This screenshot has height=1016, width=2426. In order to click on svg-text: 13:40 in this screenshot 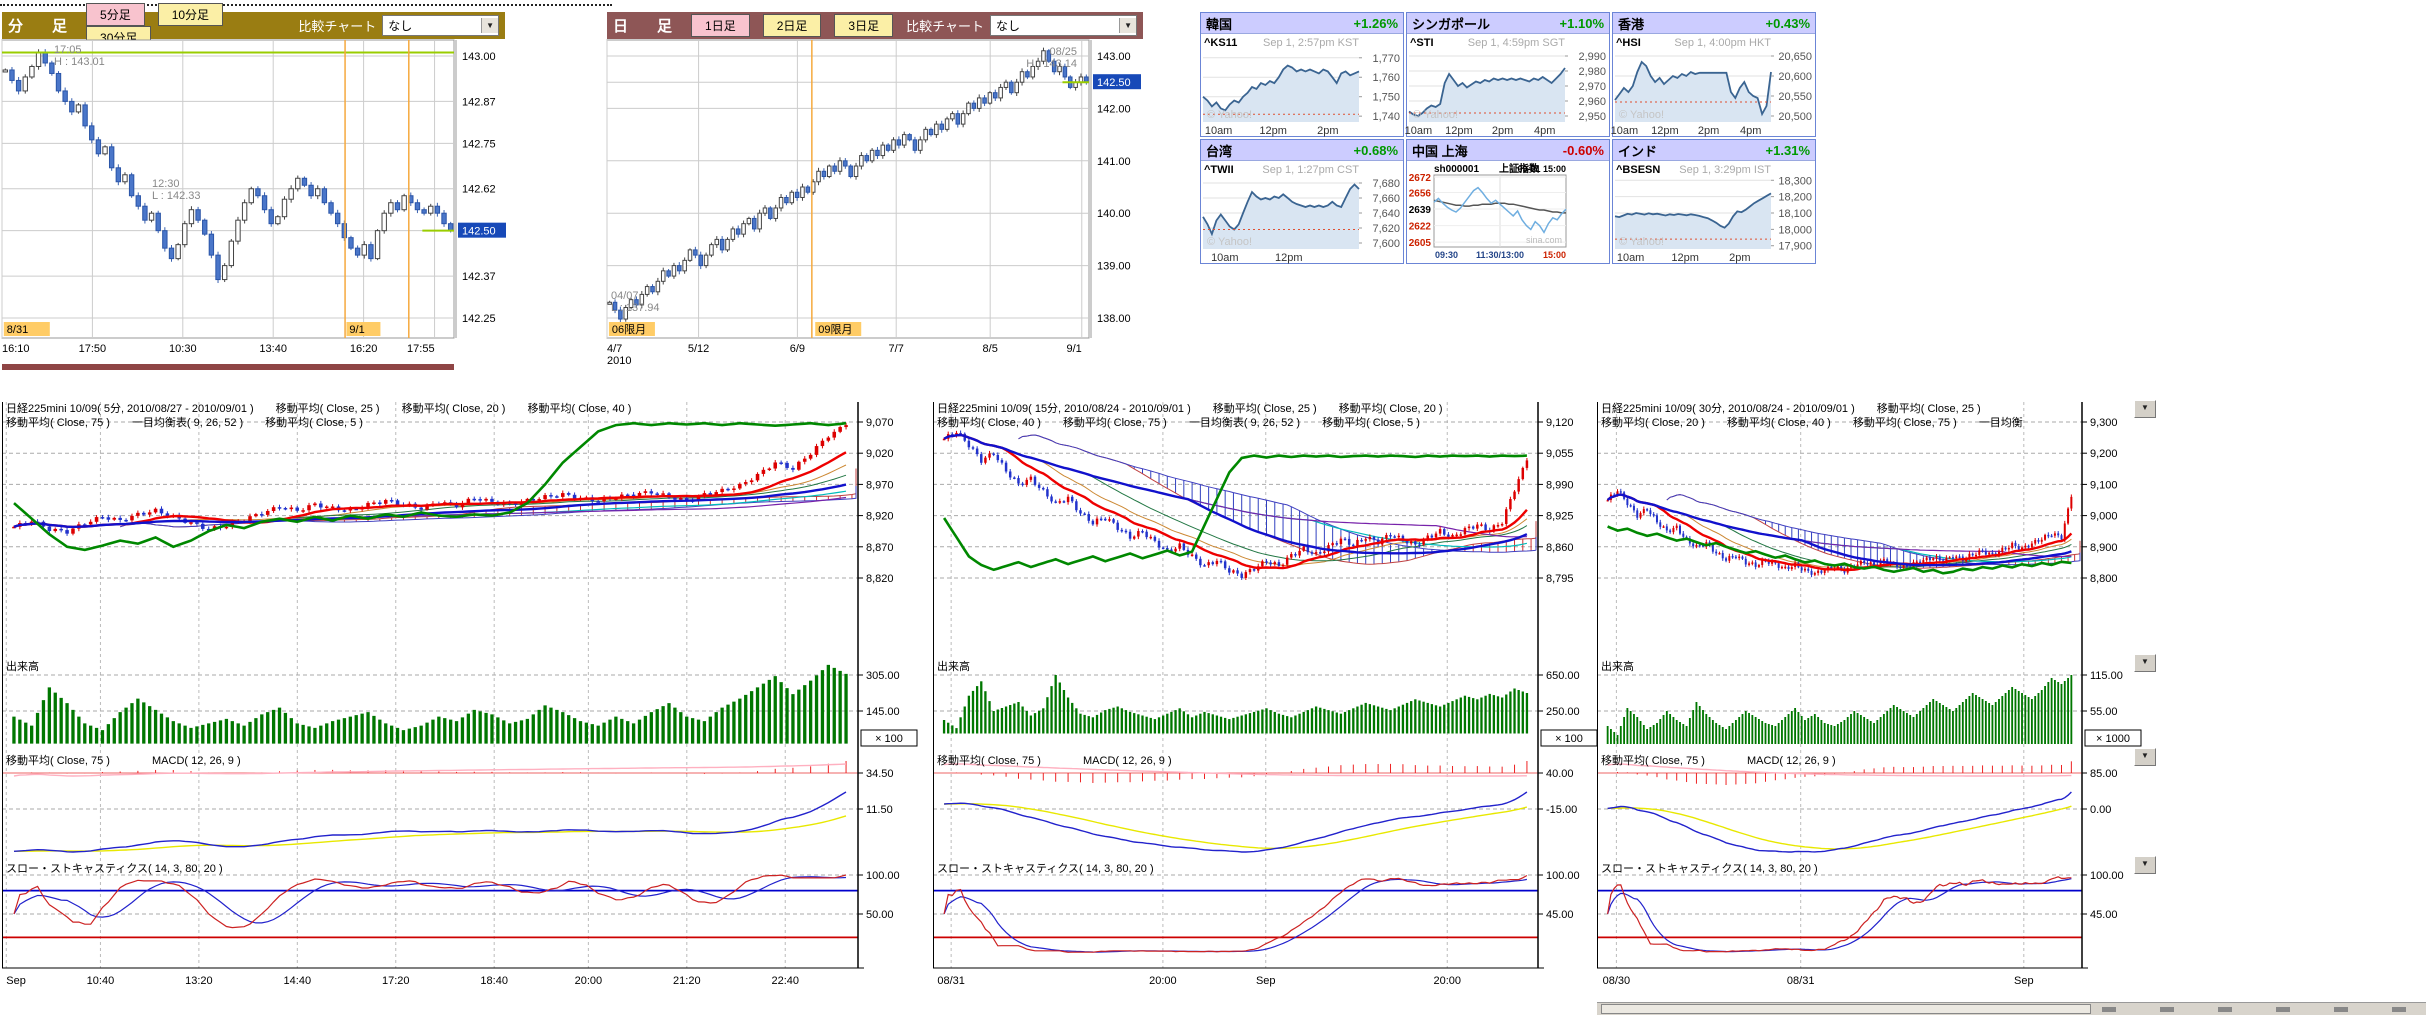, I will do `click(273, 349)`.